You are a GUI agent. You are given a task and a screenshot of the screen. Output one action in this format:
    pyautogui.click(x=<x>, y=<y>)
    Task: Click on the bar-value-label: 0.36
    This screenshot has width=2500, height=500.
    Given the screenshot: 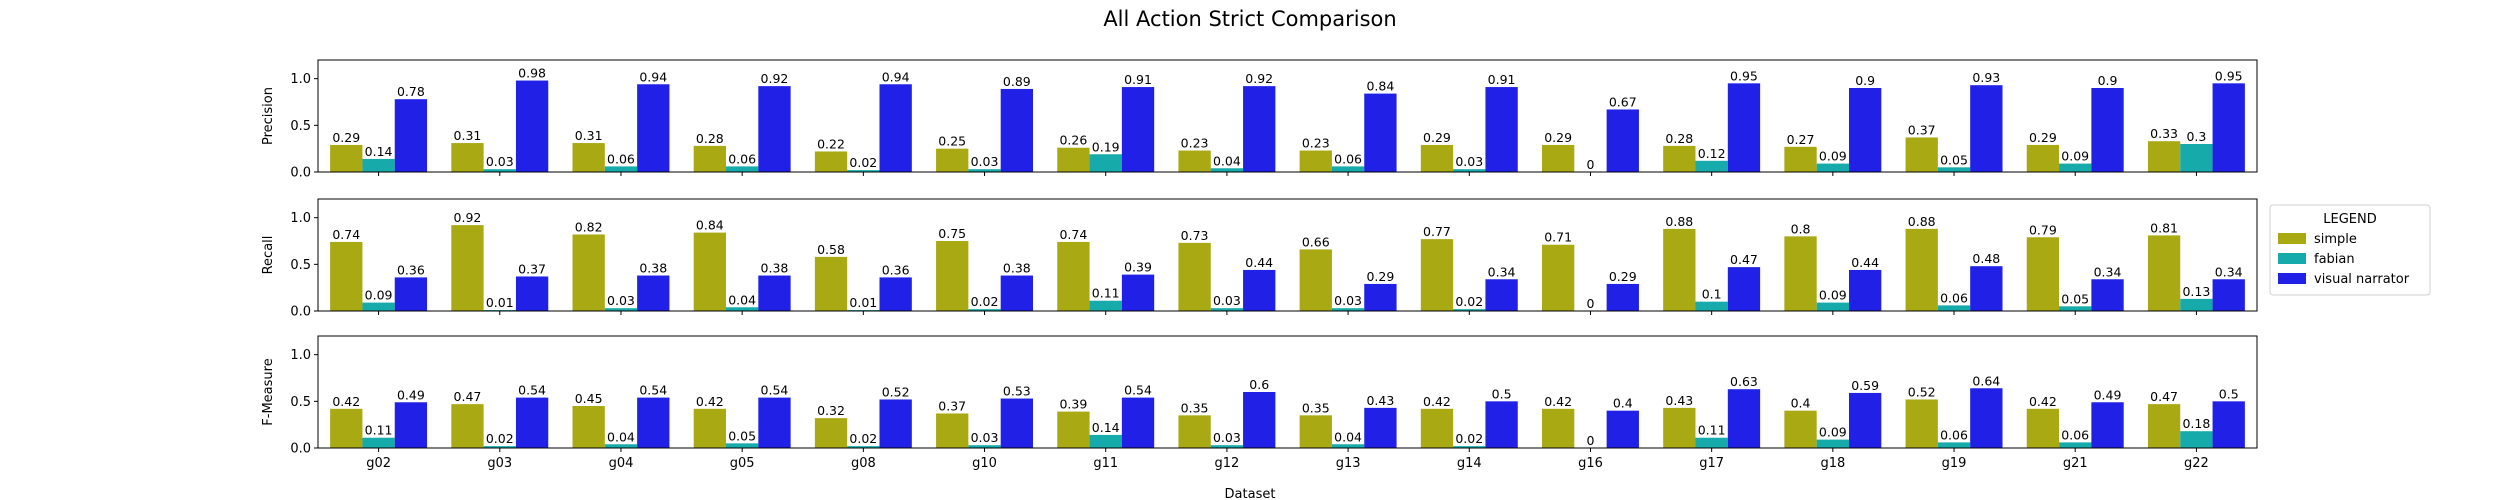 What is the action you would take?
    pyautogui.click(x=896, y=269)
    